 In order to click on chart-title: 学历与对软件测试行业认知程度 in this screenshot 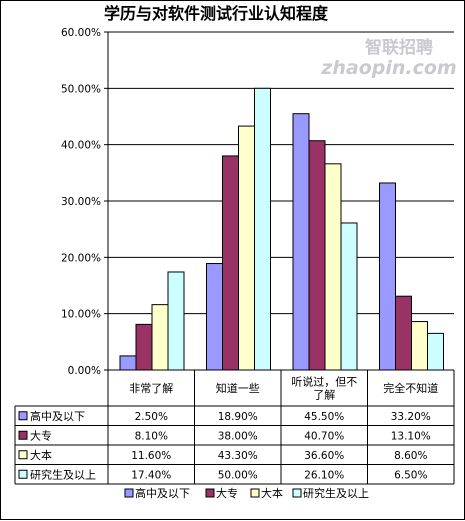, I will do `click(216, 13)`.